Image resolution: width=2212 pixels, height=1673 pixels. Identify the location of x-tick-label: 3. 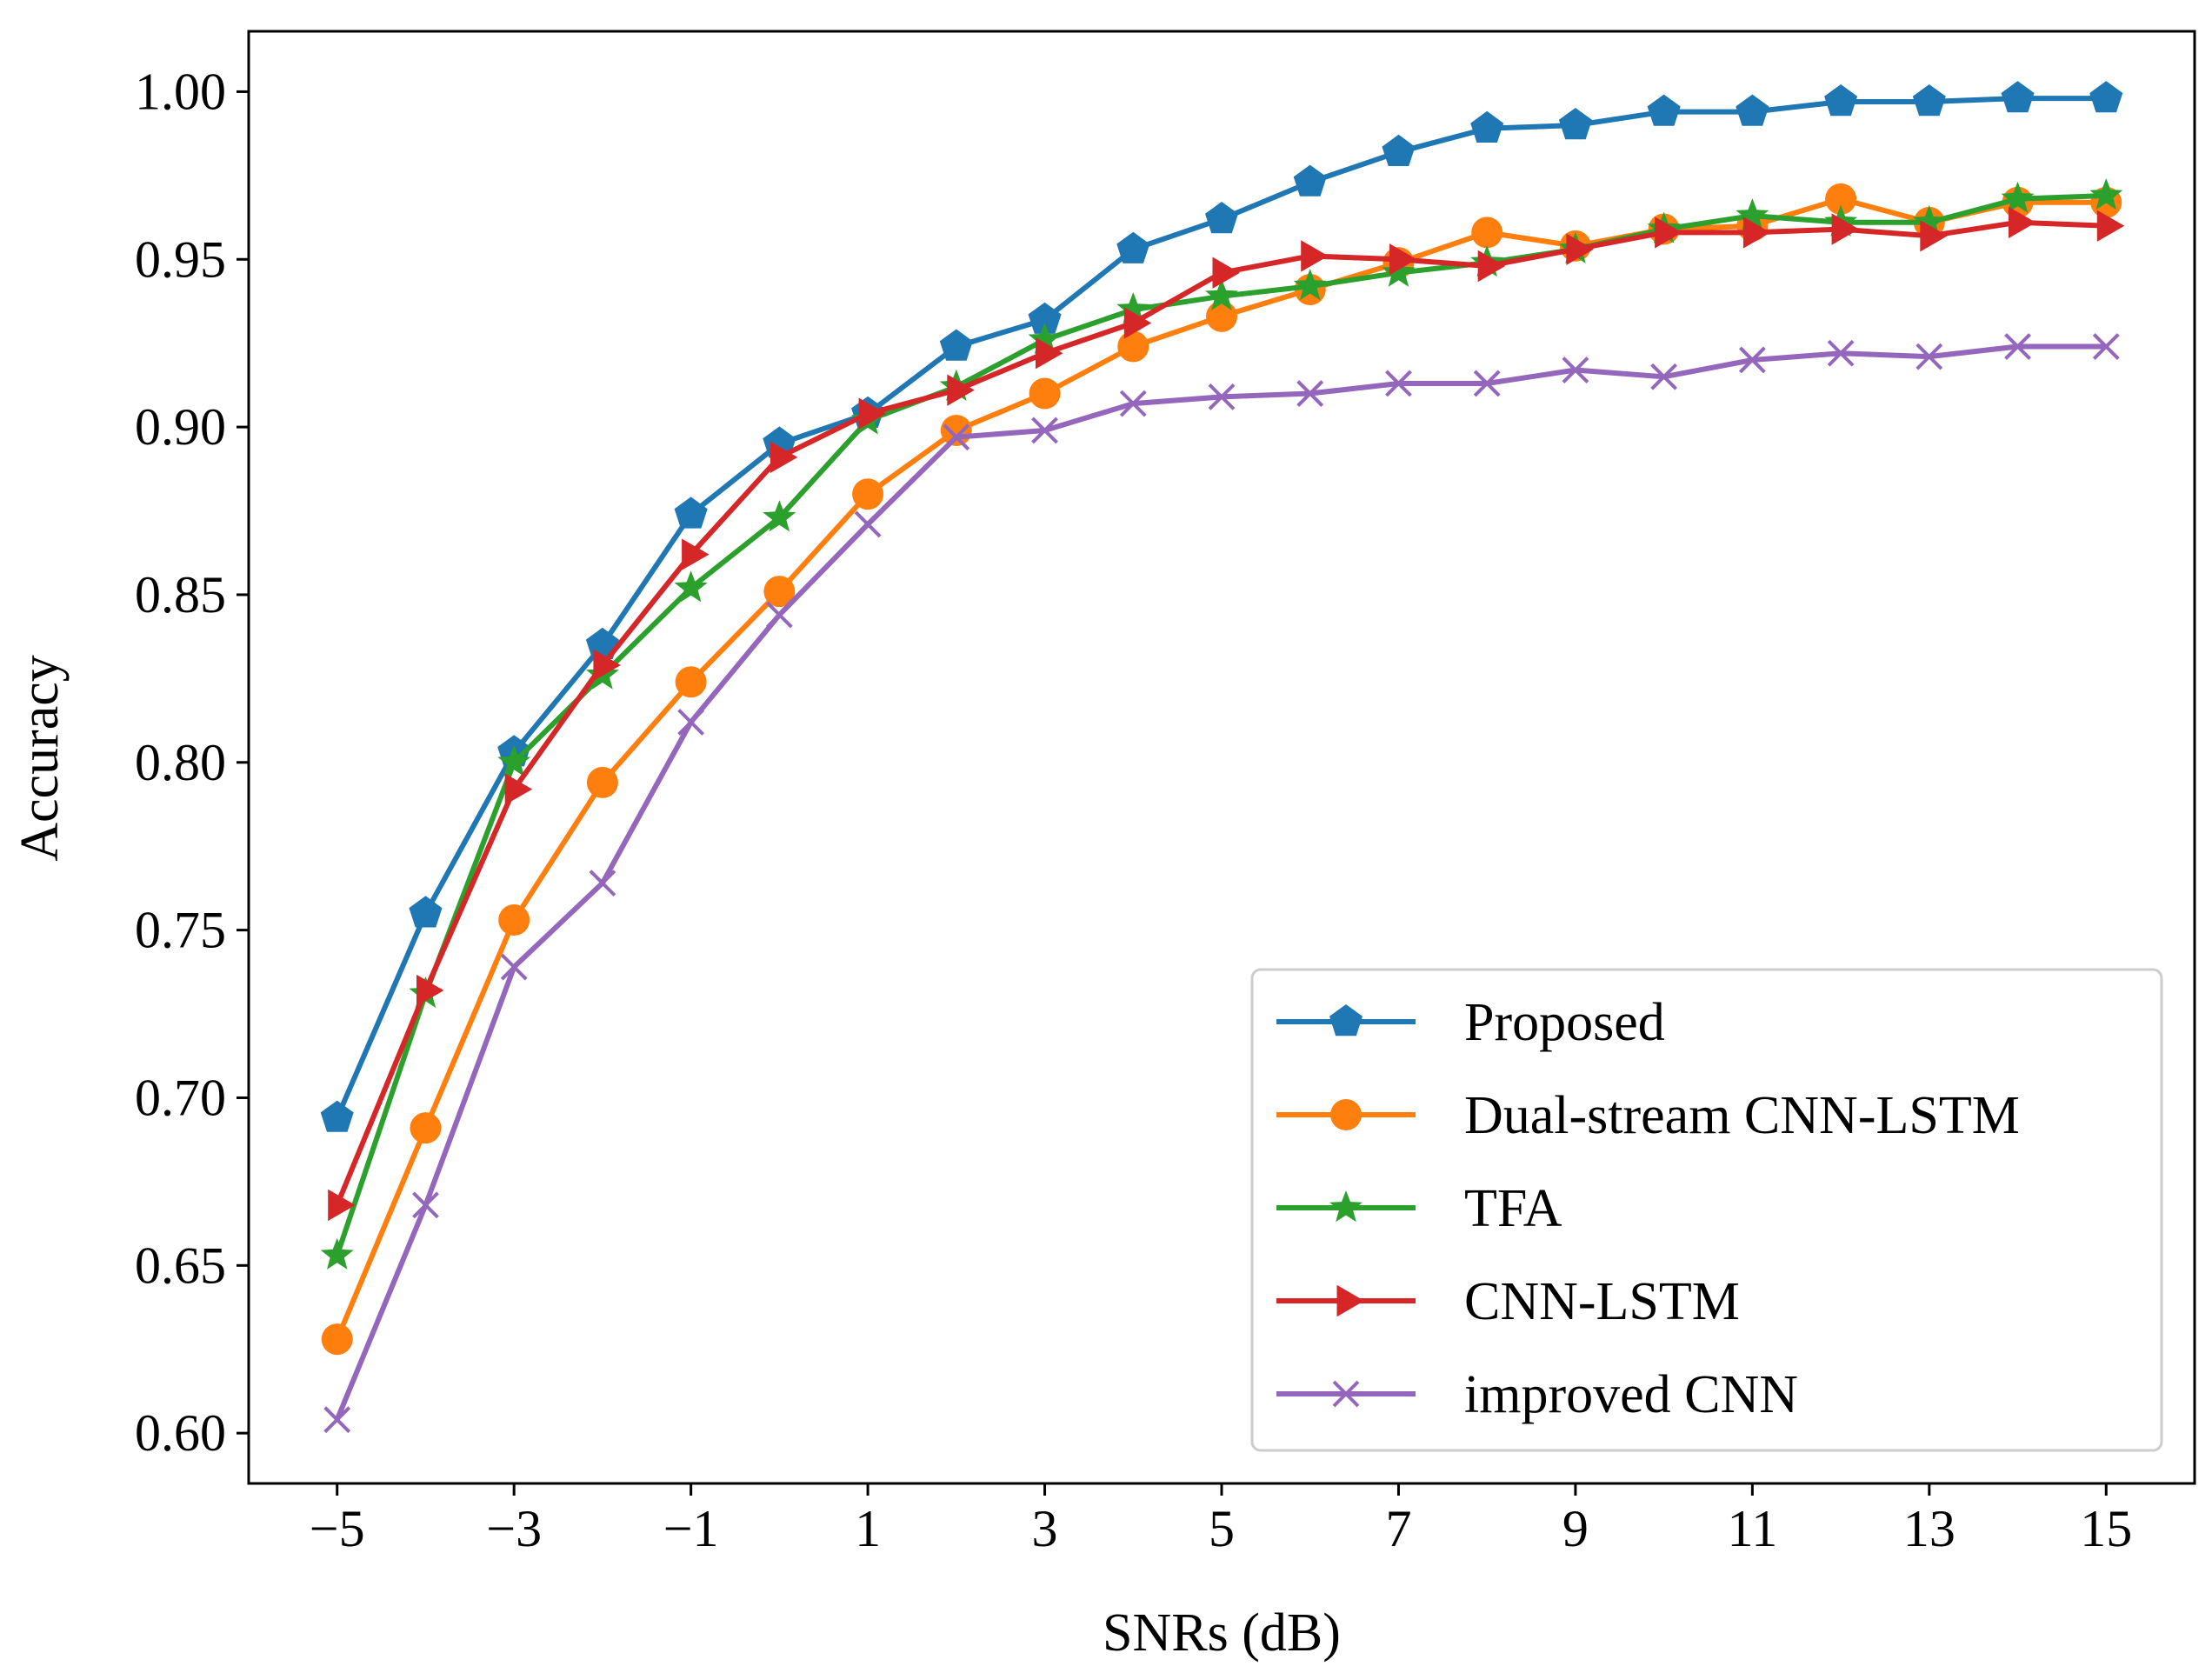
(1045, 1529).